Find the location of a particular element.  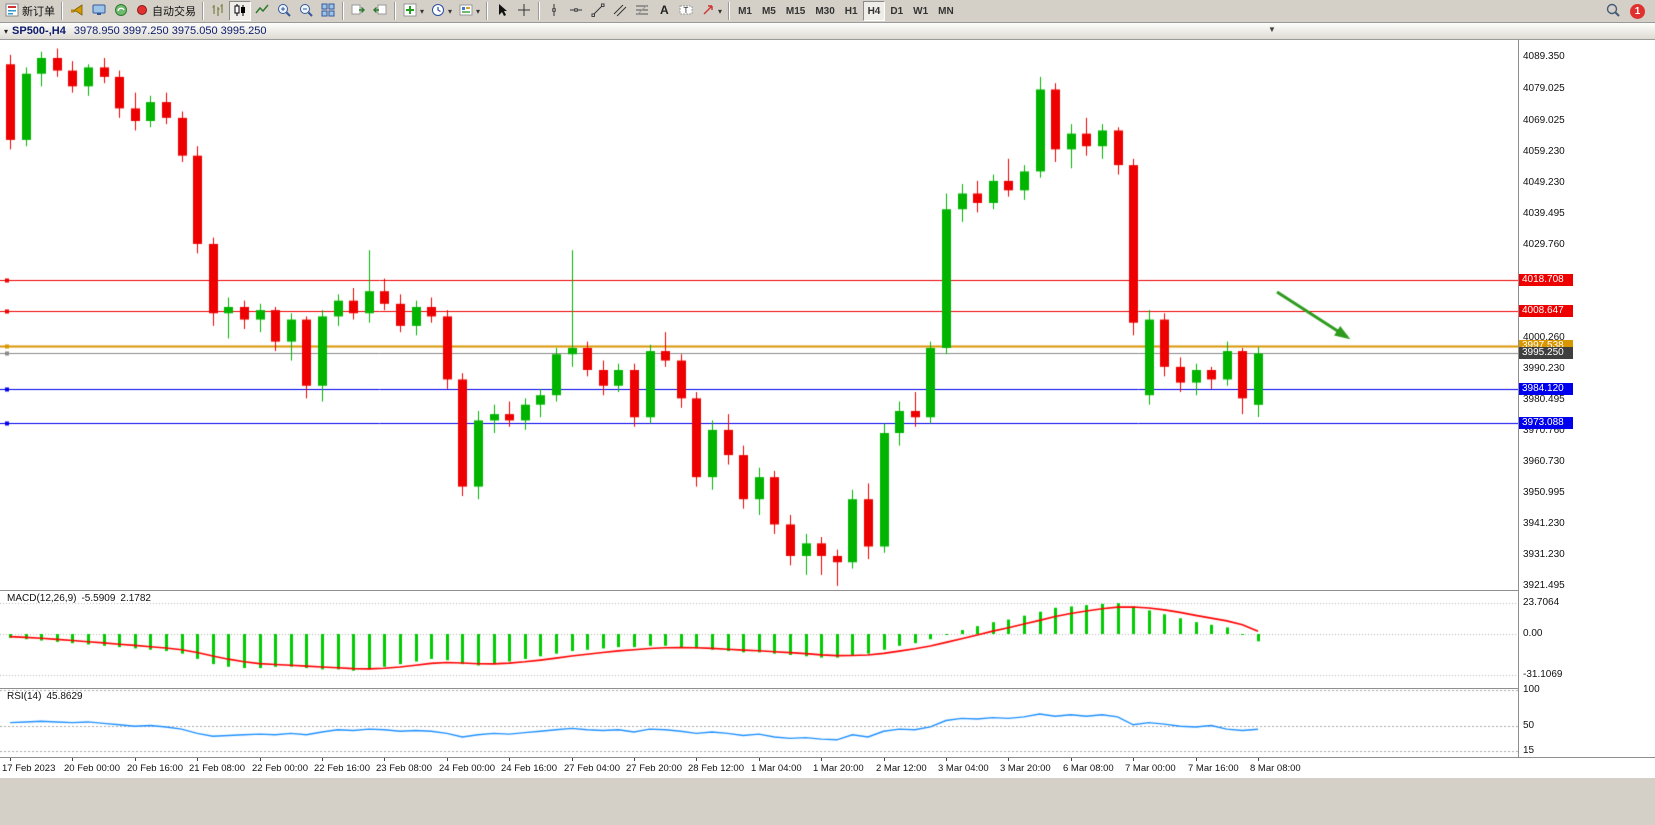

price-axis-label: 4079.025 is located at coordinates (1544, 88).